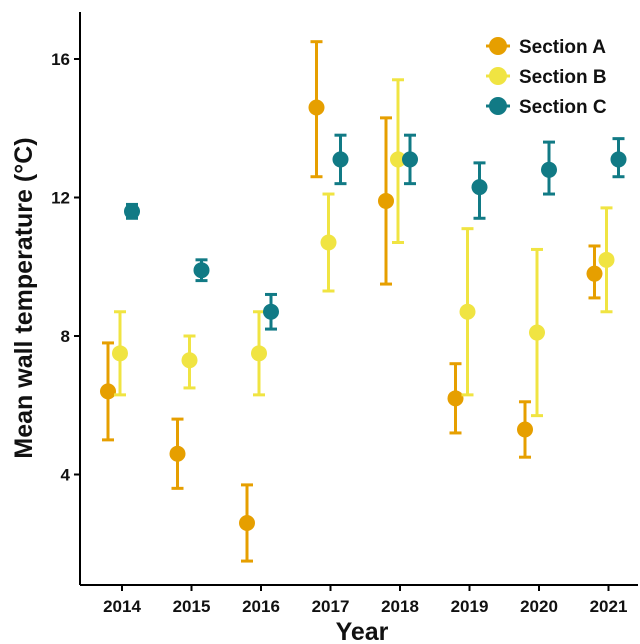 The height and width of the screenshot is (644, 640). Describe the element at coordinates (365, 600) in the screenshot. I see `x-ticks: 2014 2015 2016 2017 2018 2019 2020 2021` at that location.